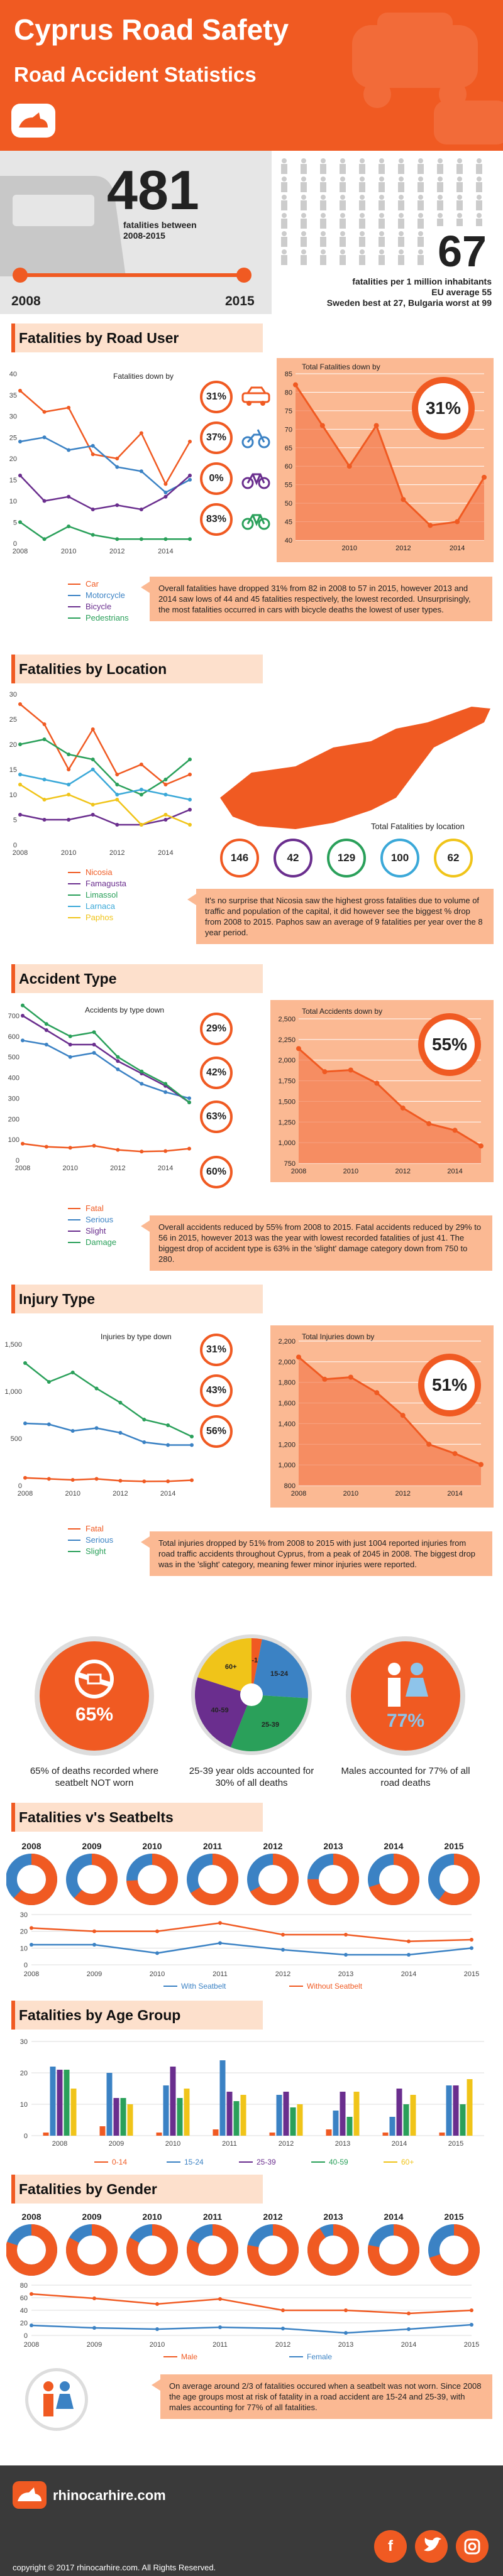 This screenshot has width=503, height=2576. I want to click on y-tick-label: 1,000, so click(287, 1143).